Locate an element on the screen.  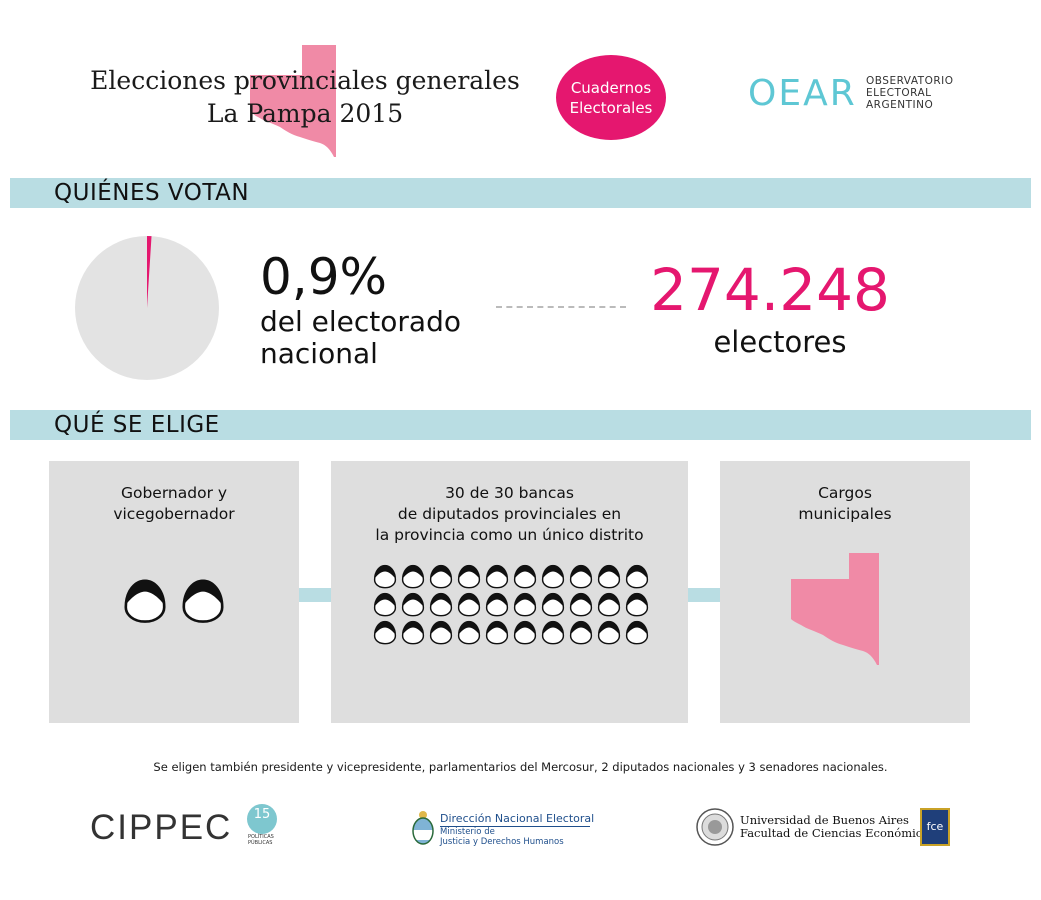
cippec-text: CIPPEC is located at coordinates (161, 827).